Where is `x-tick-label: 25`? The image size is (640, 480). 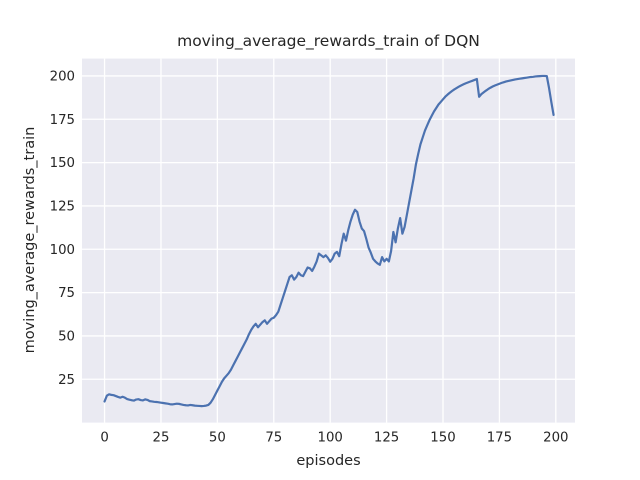
x-tick-label: 25 is located at coordinates (161, 438).